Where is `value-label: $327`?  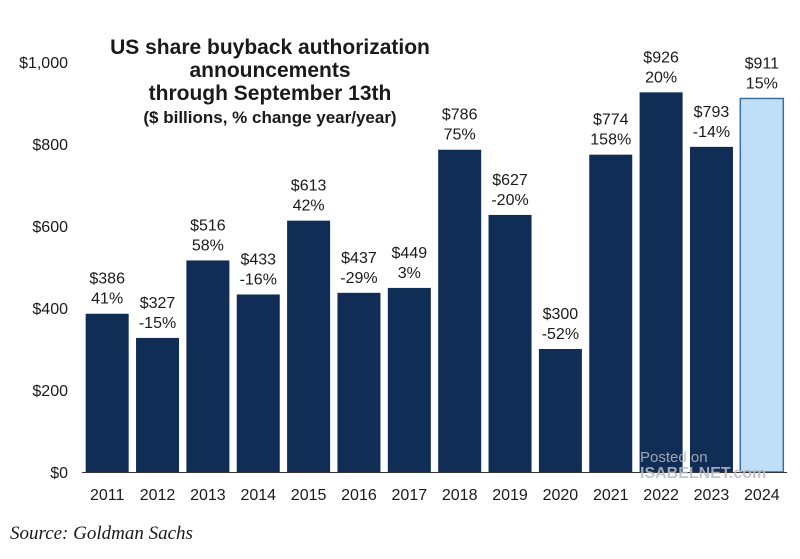 value-label: $327 is located at coordinates (158, 303).